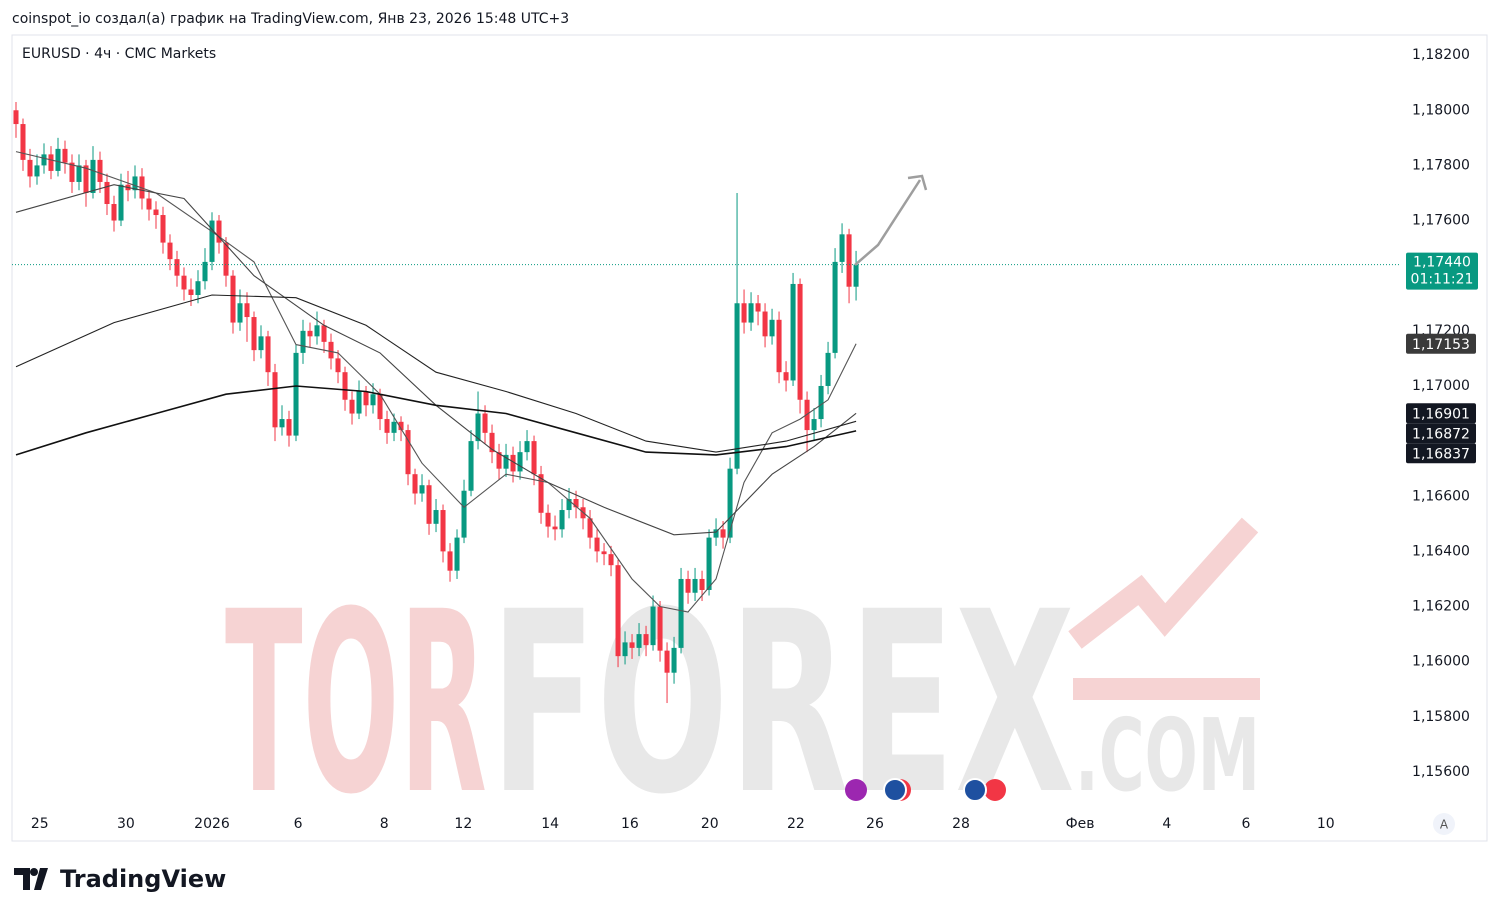 The height and width of the screenshot is (916, 1499). I want to click on x-tick-label: Фев, so click(1080, 824).